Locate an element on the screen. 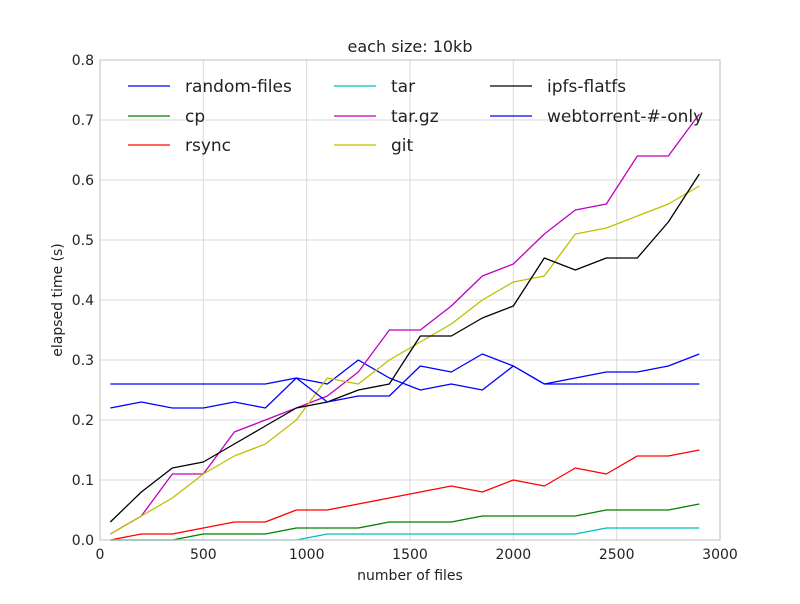 Image resolution: width=800 pixels, height=604 pixels. series-line-webtorrent-only is located at coordinates (405, 378).